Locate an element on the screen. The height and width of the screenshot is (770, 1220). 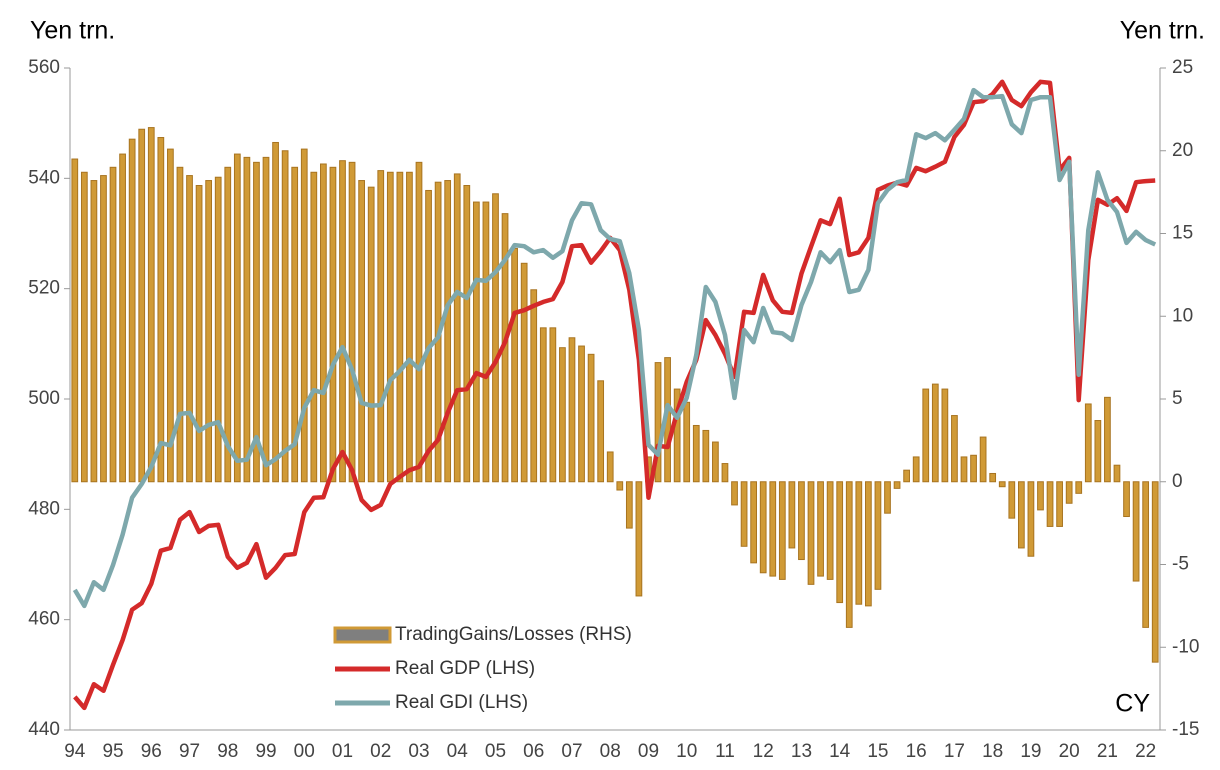
y-tick-label: 440 is located at coordinates (44, 729).